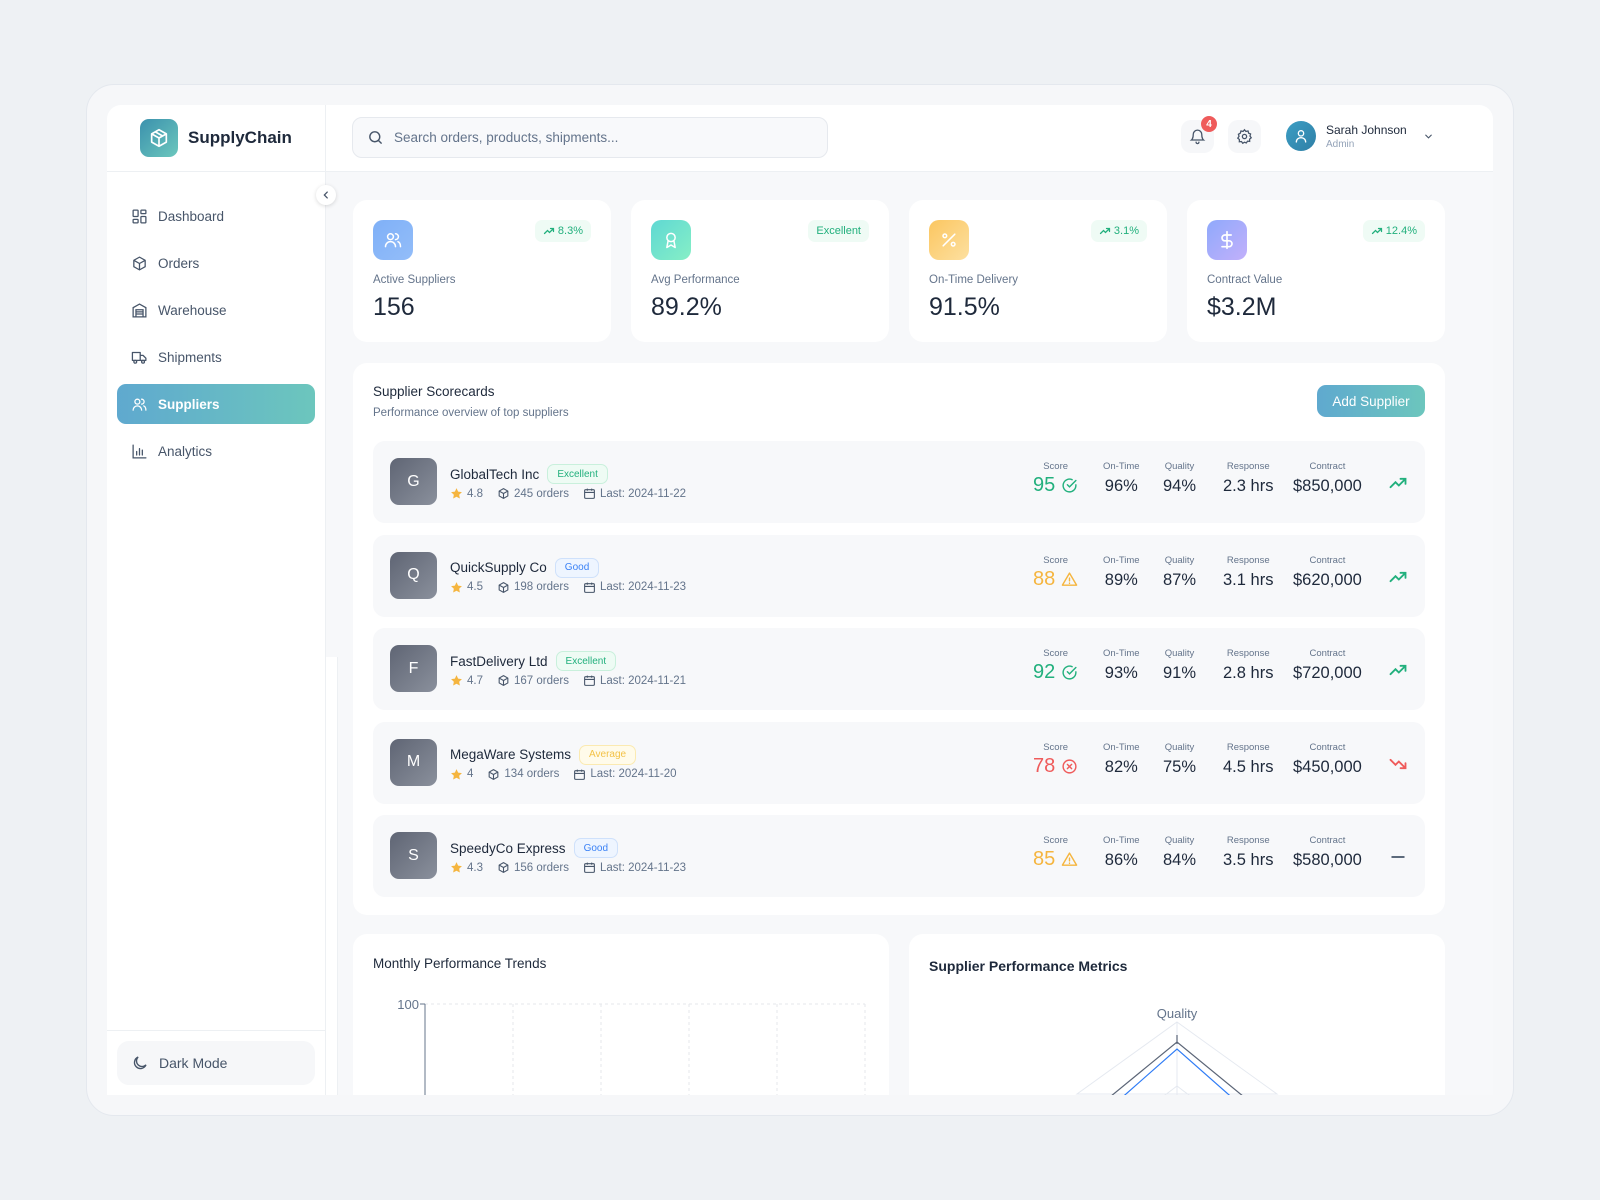 The width and height of the screenshot is (1600, 1200). I want to click on trend-badge: 3.1%, so click(1118, 231).